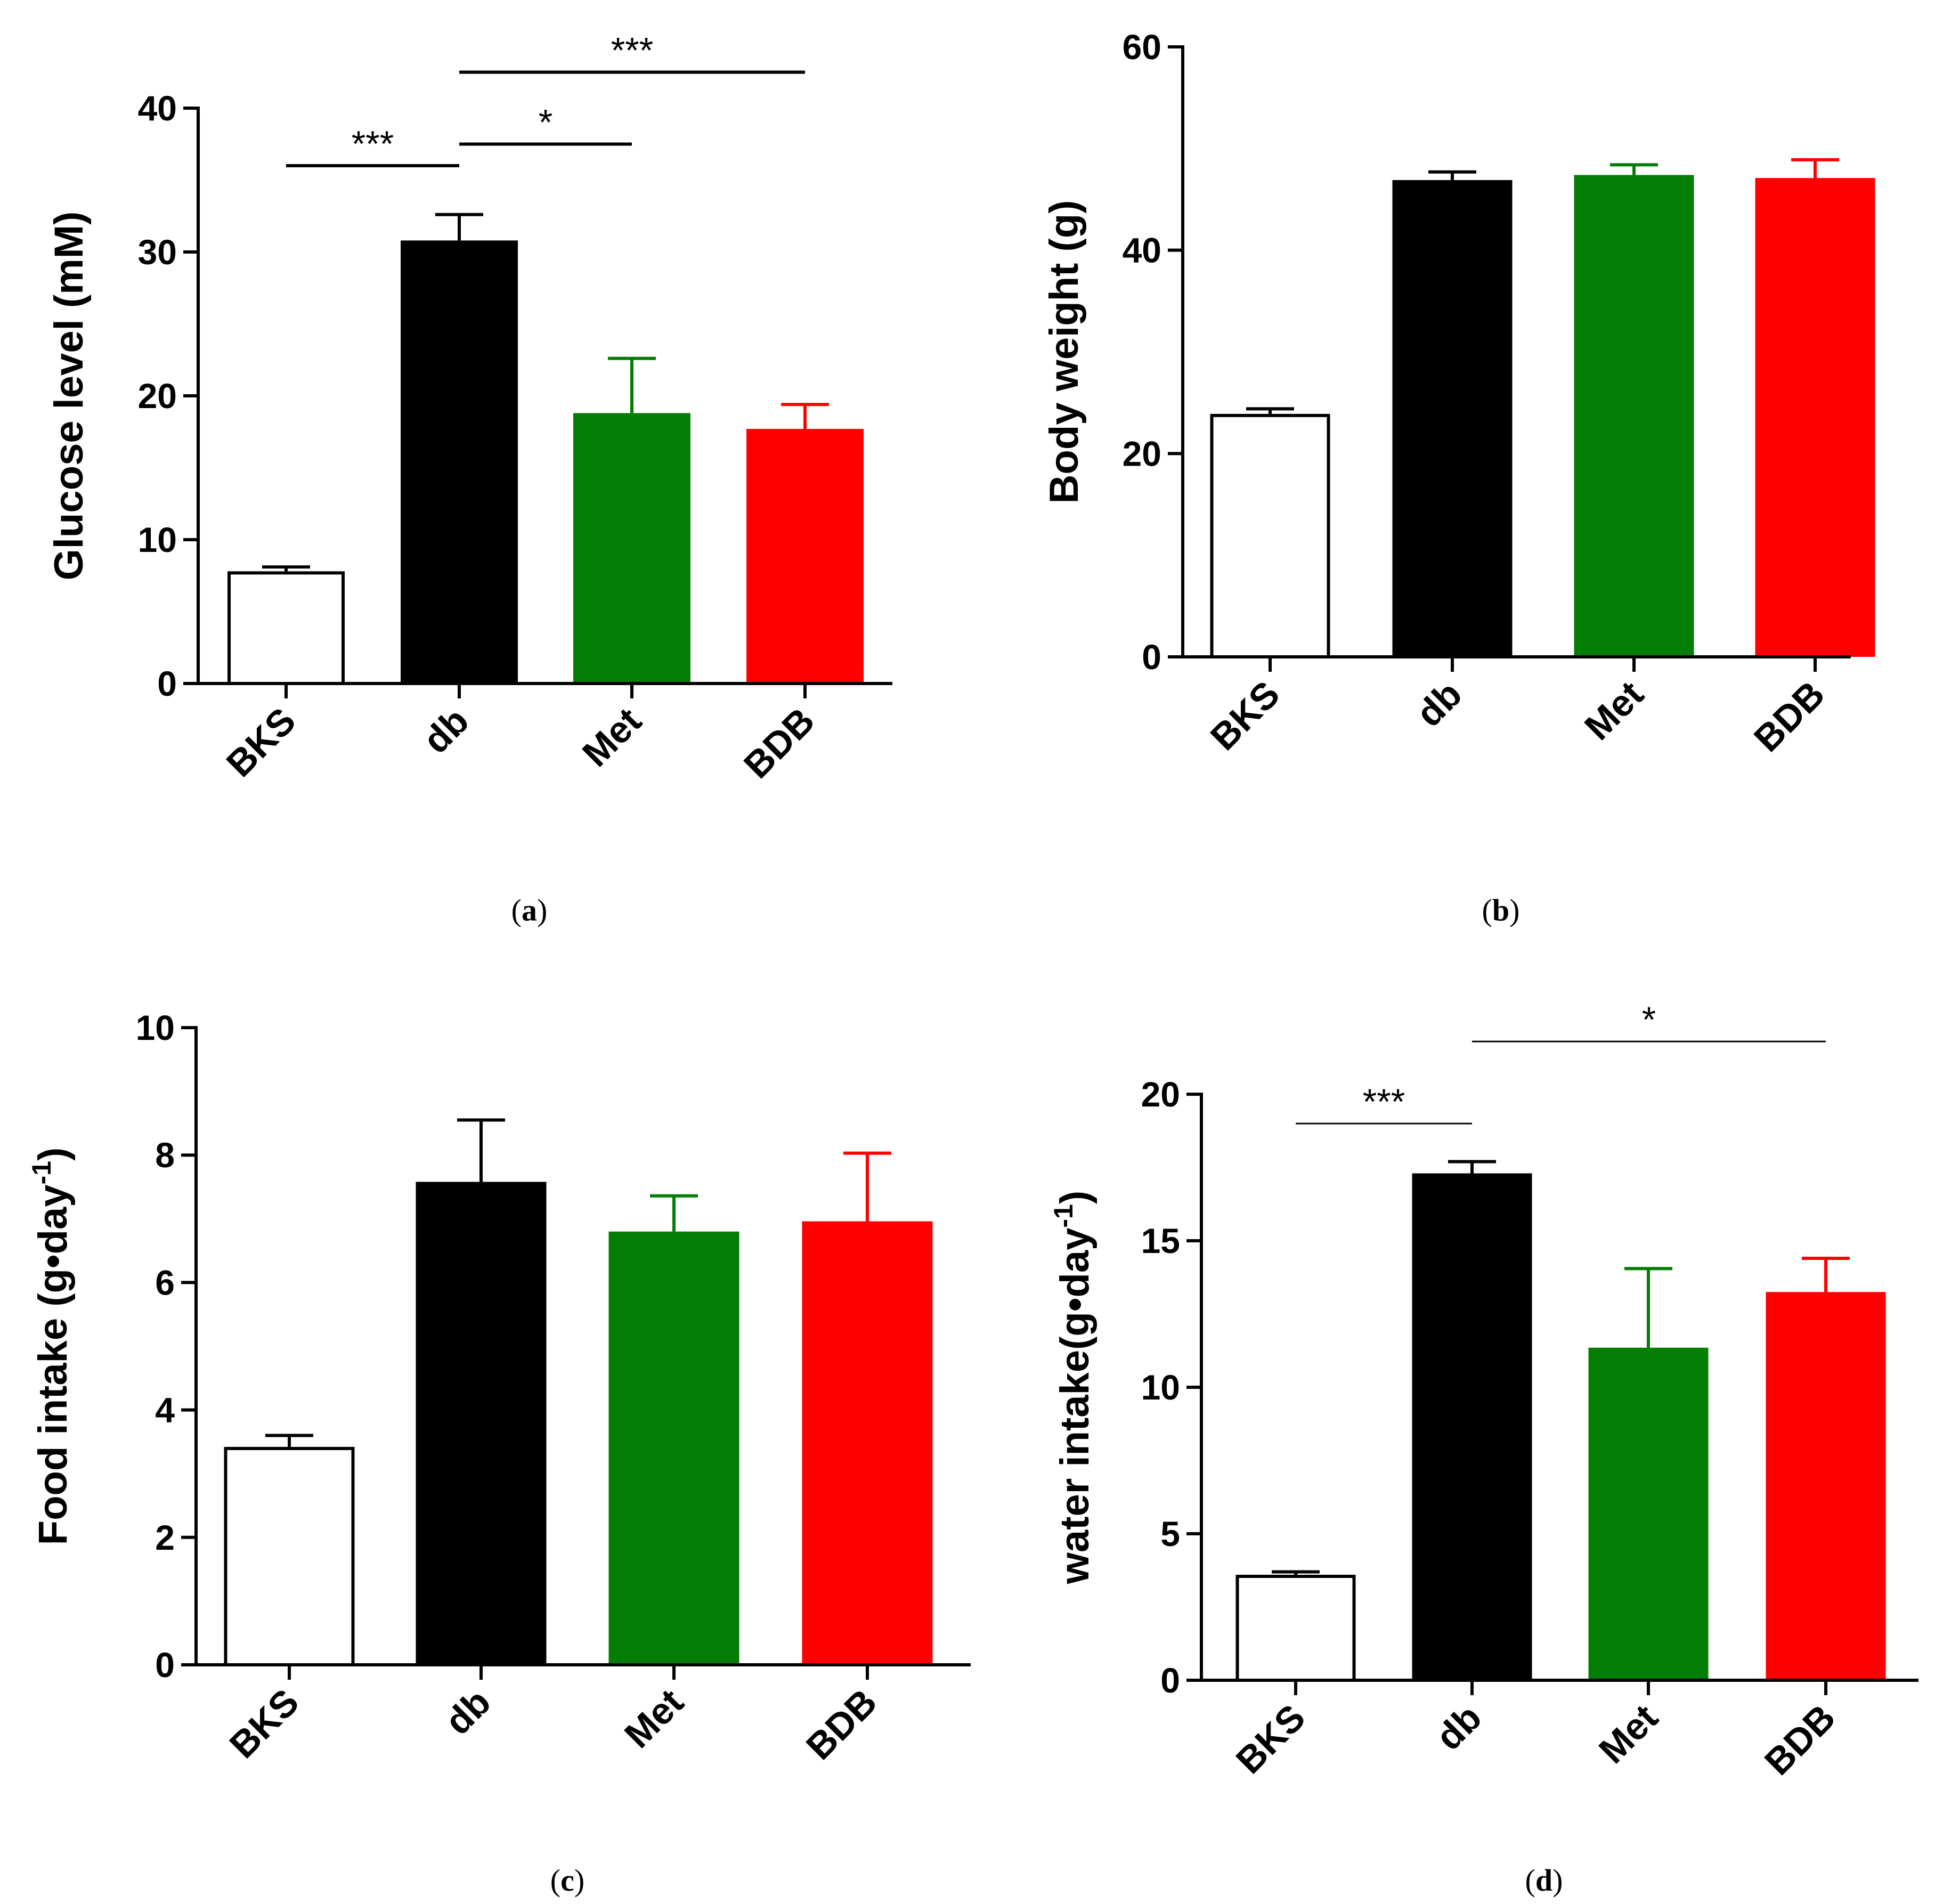 Image resolution: width=1943 pixels, height=1904 pixels. I want to click on y-tick-label: 60, so click(1142, 47).